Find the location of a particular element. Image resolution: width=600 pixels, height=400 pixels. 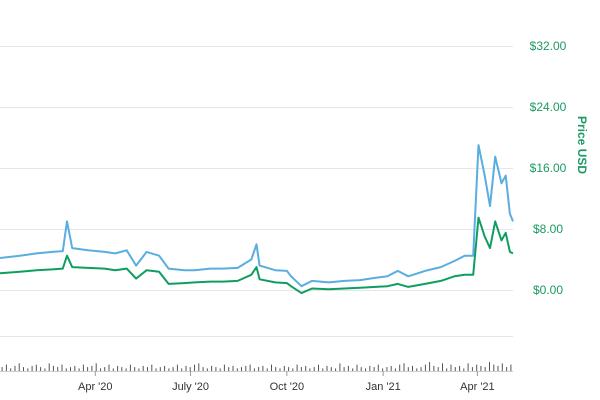

x-tick-label: July '20 is located at coordinates (190, 387).